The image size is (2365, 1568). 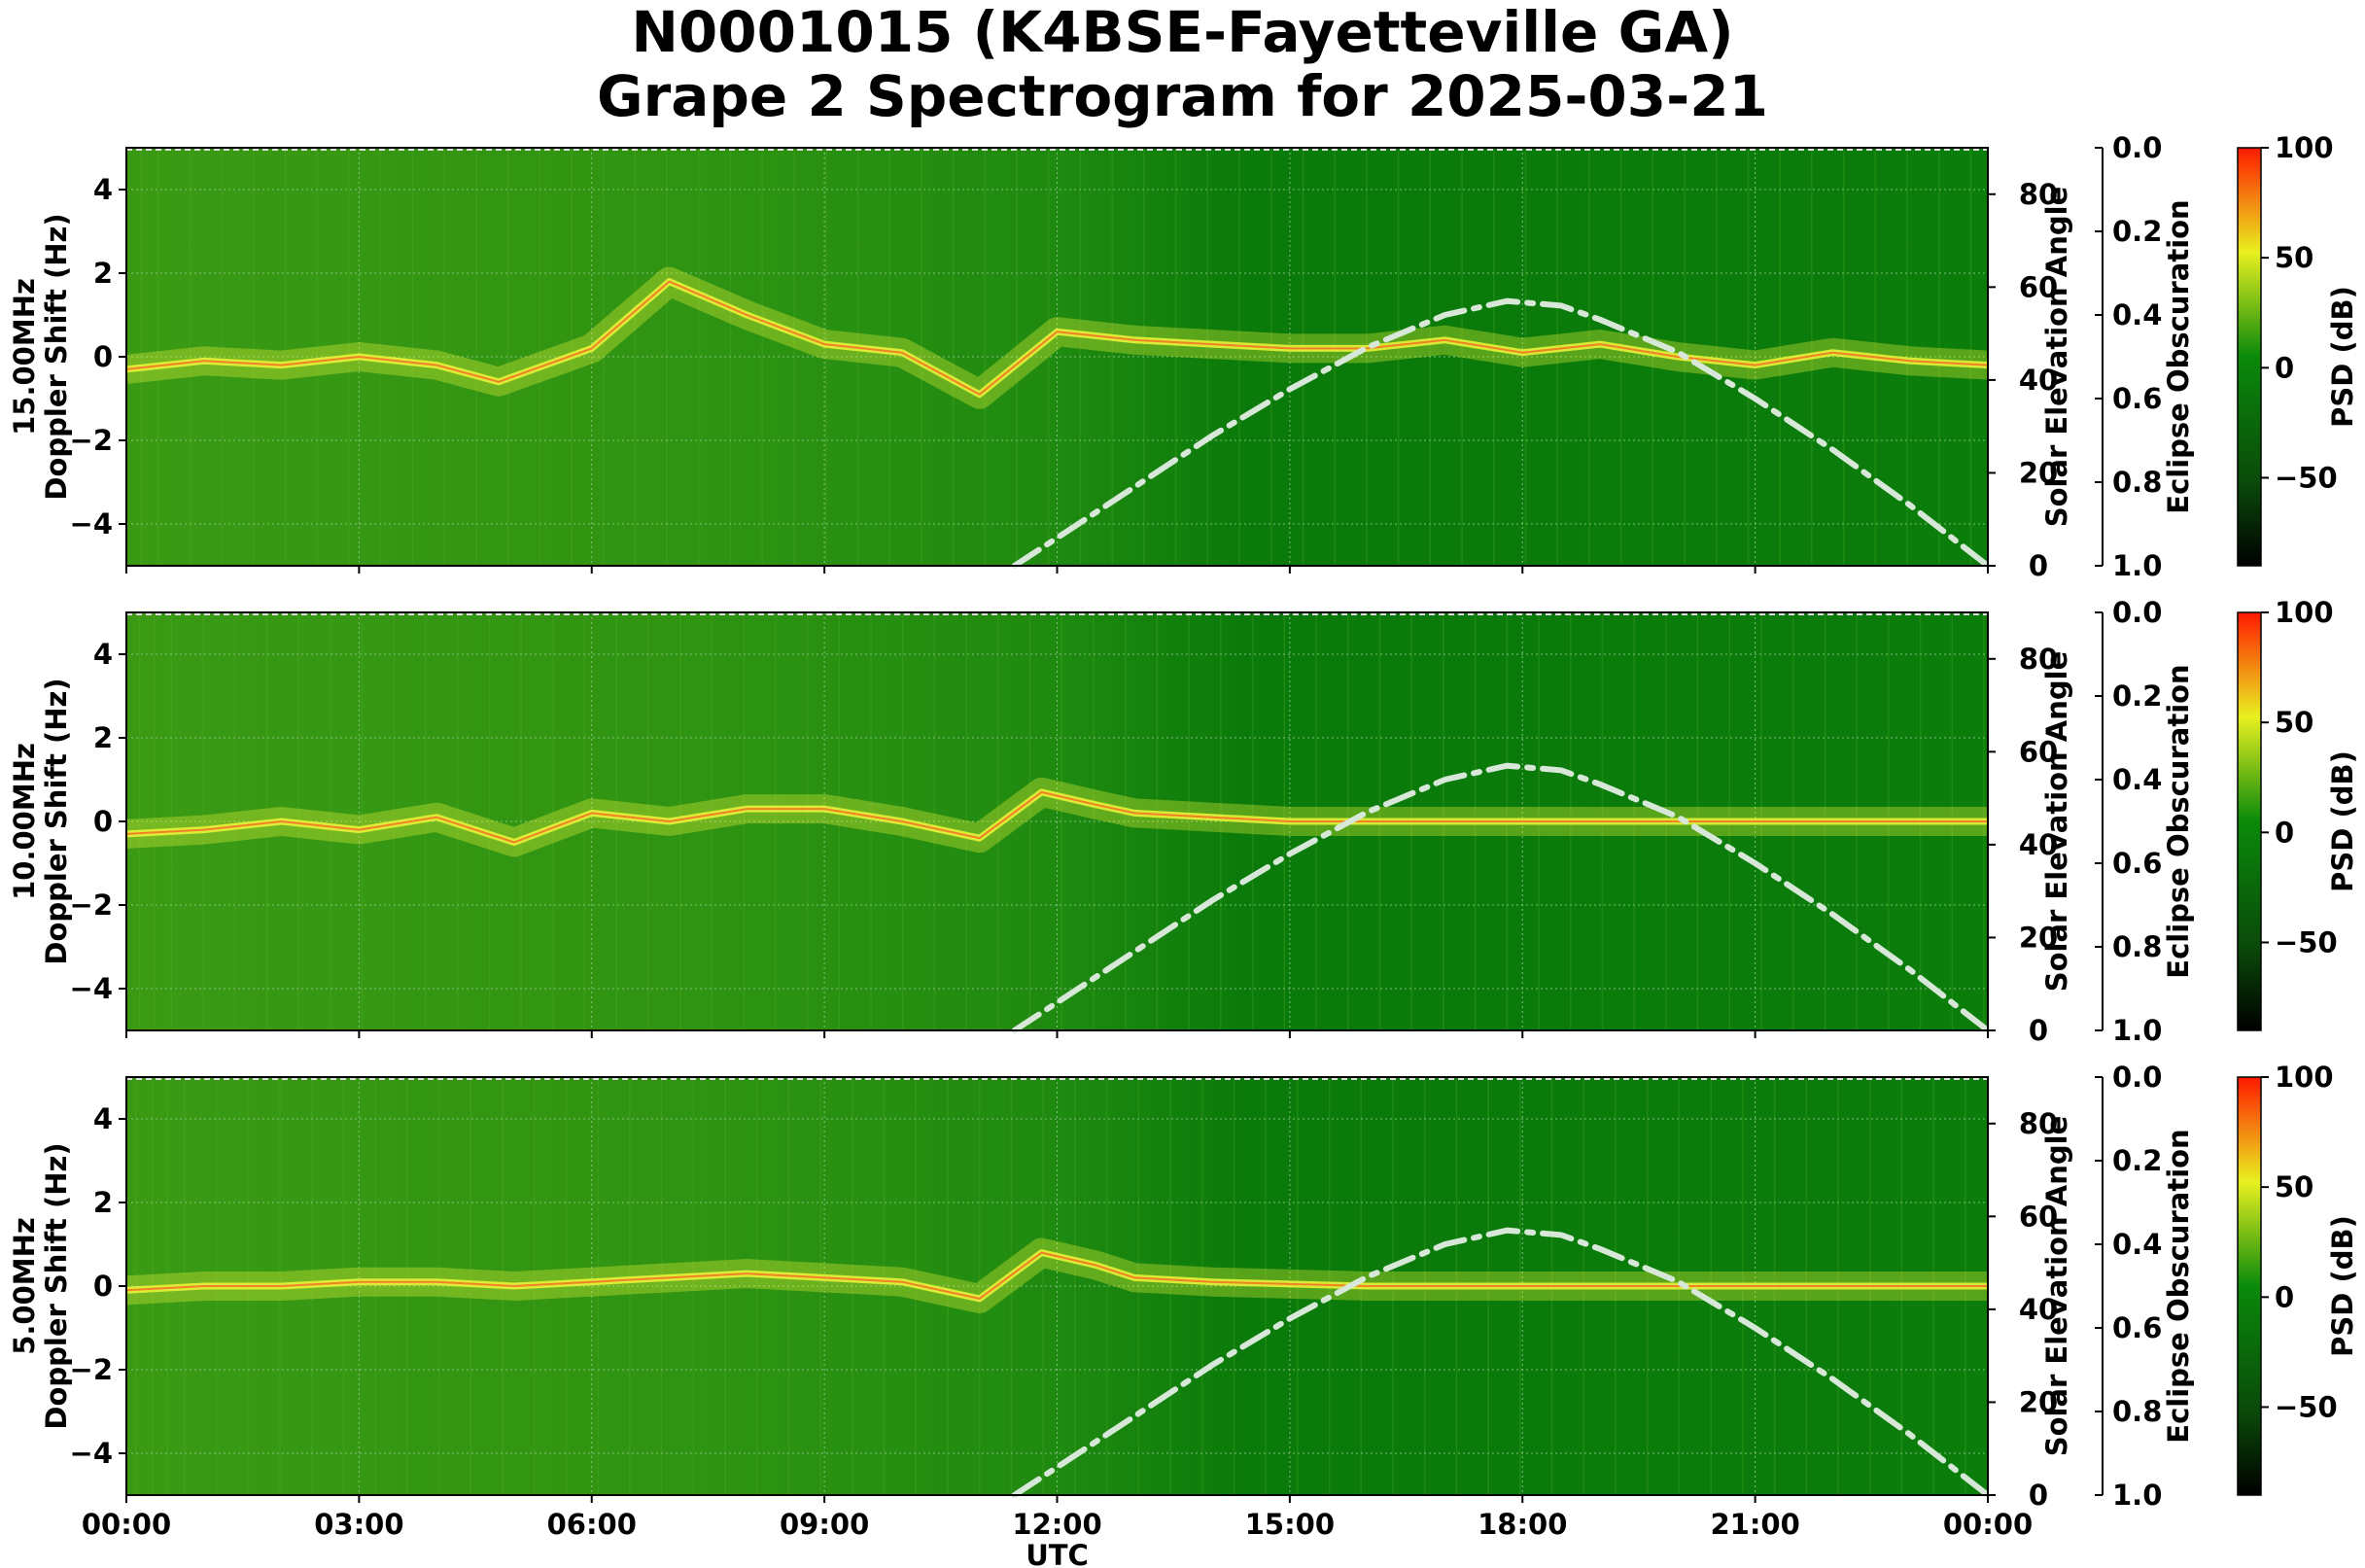 What do you see at coordinates (825, 1524) in the screenshot?
I see `x-tick-label: 09:00` at bounding box center [825, 1524].